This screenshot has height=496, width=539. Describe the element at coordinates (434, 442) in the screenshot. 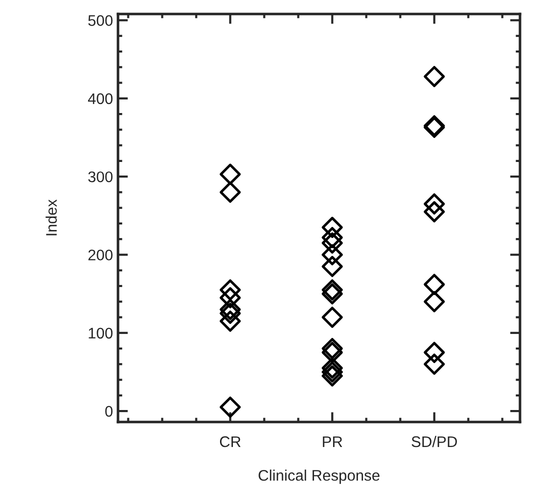

I see `x-tick-label: SD/PD` at that location.